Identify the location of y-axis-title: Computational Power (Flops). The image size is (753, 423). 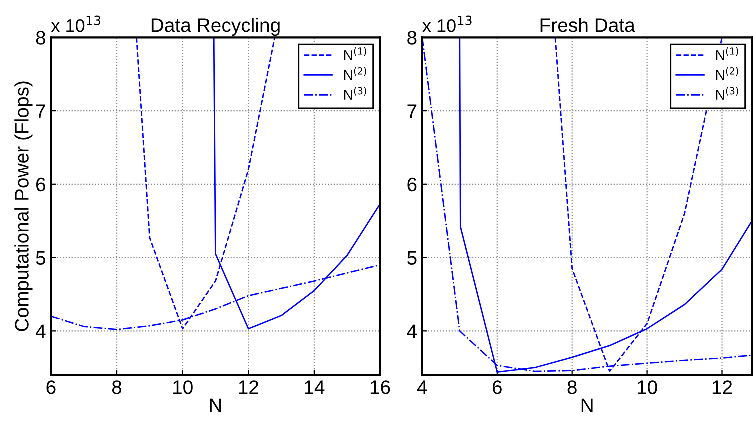
(23, 207).